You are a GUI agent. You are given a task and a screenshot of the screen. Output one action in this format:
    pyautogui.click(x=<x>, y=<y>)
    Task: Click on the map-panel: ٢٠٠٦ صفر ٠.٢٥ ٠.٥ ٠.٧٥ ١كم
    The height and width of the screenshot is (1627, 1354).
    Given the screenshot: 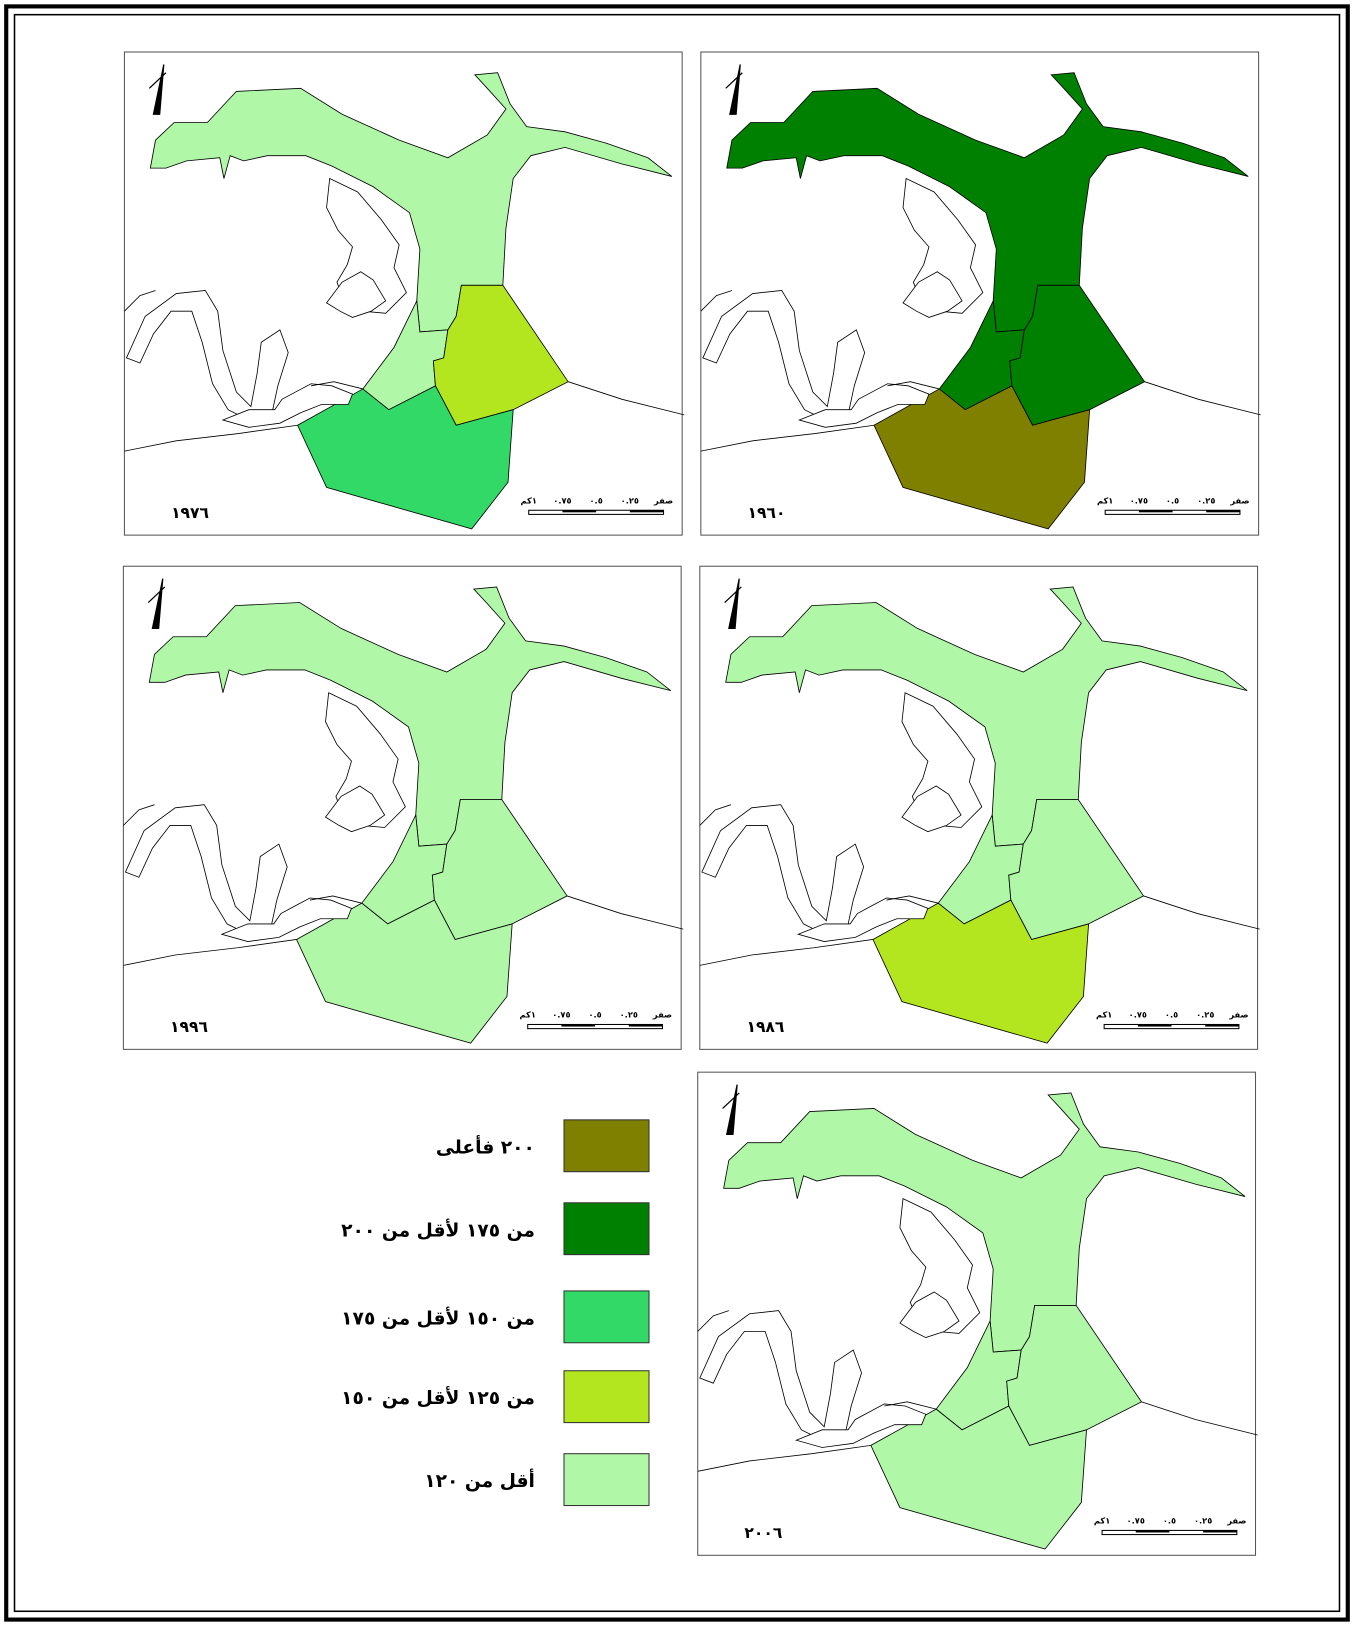 What is the action you would take?
    pyautogui.click(x=977, y=1313)
    